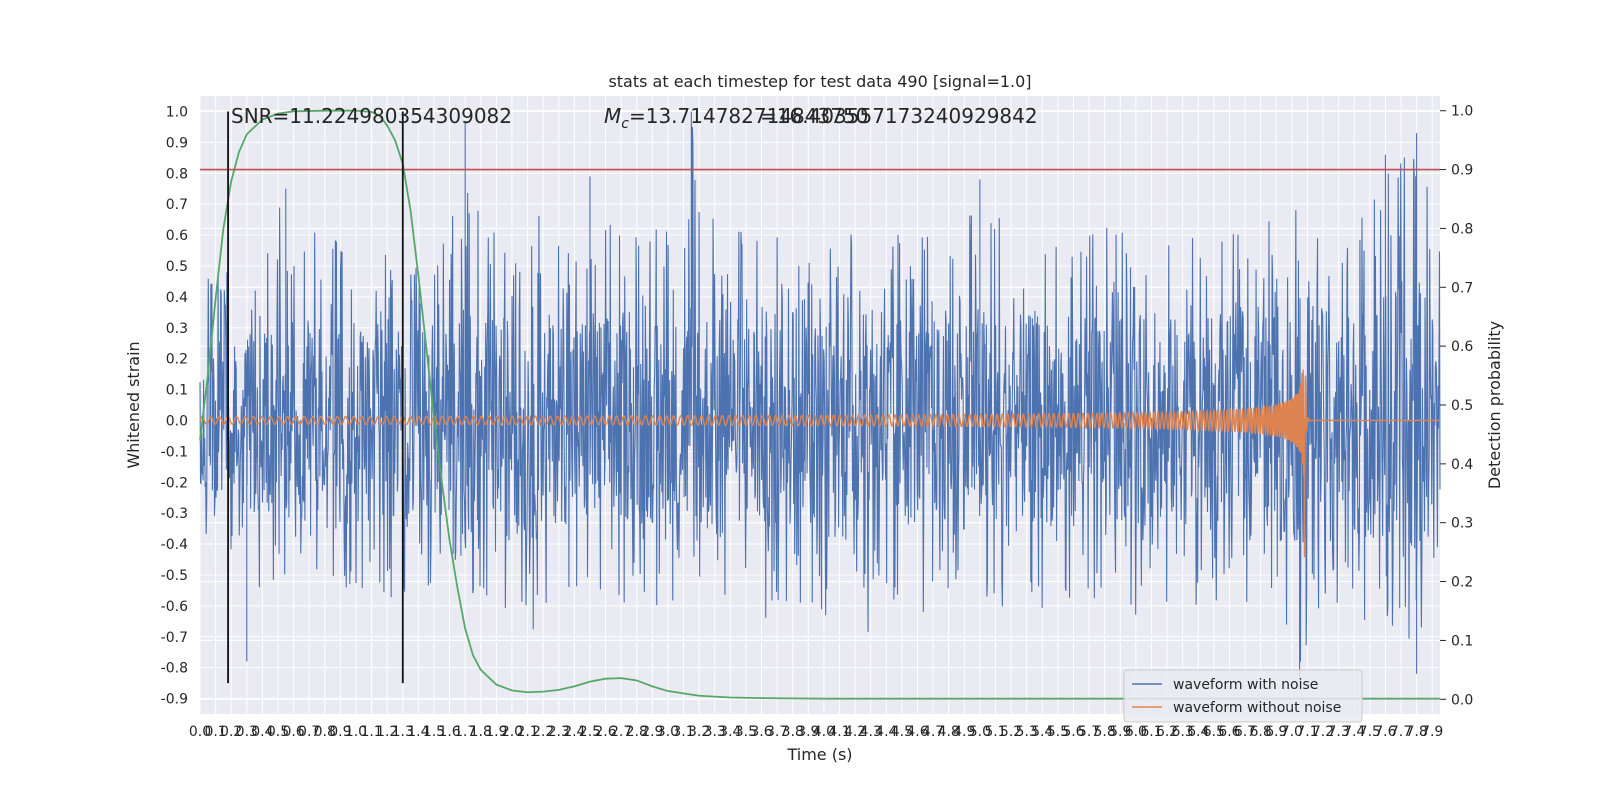 The image size is (1600, 800). What do you see at coordinates (1198, 732) in the screenshot?
I see `x-tick-label: 6.4` at bounding box center [1198, 732].